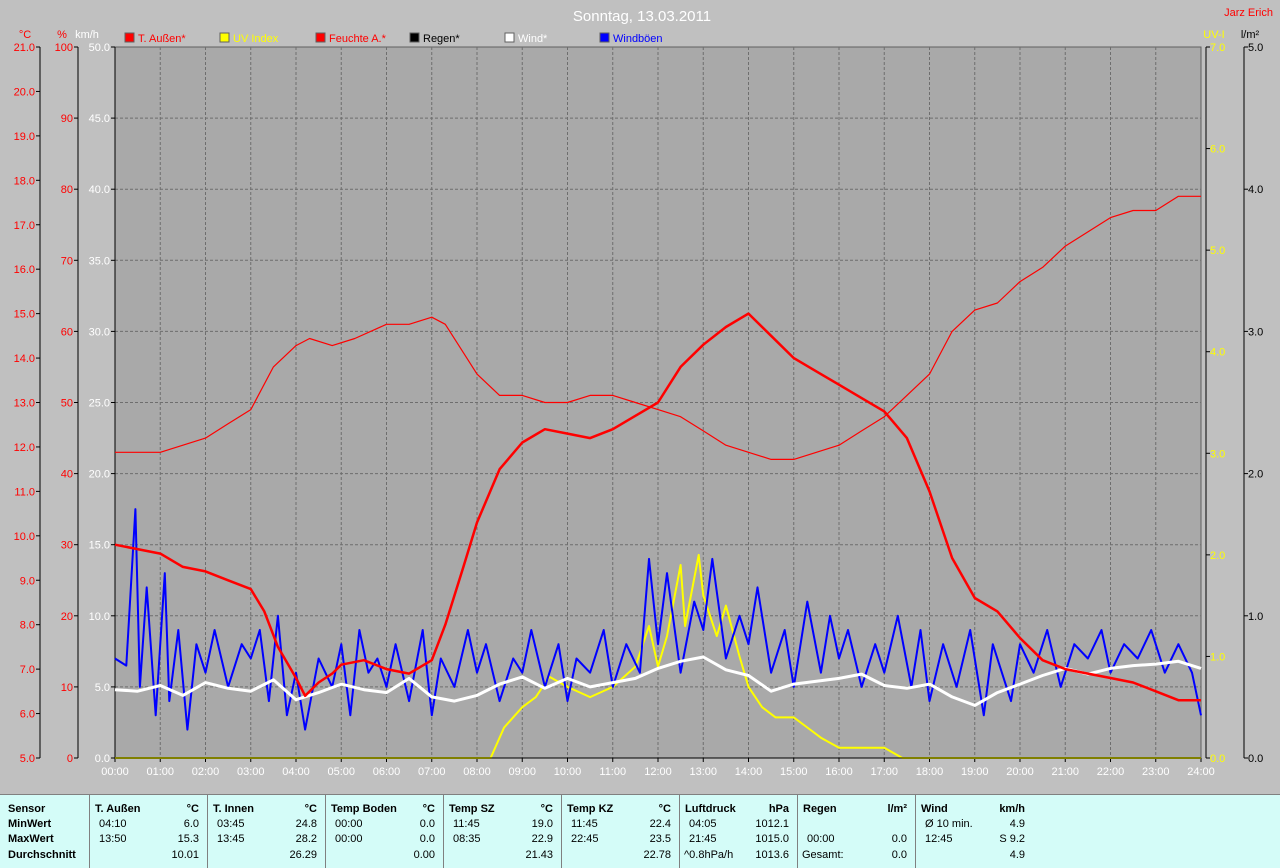 The image size is (1280, 868). I want to click on uv-tick-label: 7.0, so click(1217, 48).